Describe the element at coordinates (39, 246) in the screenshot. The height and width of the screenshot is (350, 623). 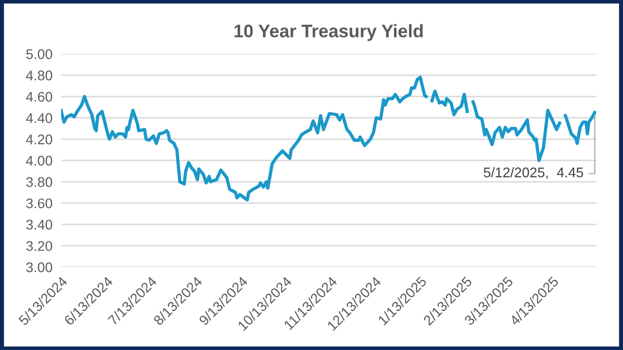
I see `y-tick-label: 3.20` at that location.